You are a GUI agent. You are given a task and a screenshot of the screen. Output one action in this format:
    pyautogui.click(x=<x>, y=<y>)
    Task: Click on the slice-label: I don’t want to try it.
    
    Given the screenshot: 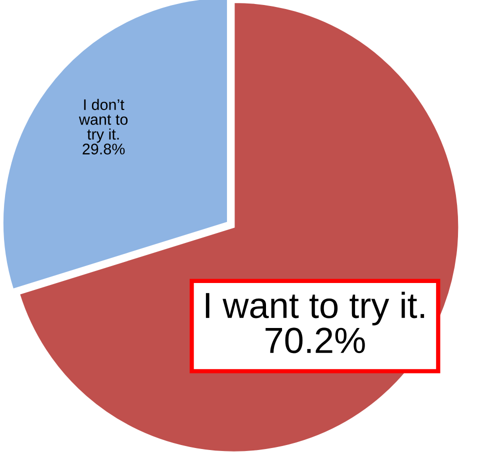 What is the action you would take?
    pyautogui.click(x=103, y=120)
    